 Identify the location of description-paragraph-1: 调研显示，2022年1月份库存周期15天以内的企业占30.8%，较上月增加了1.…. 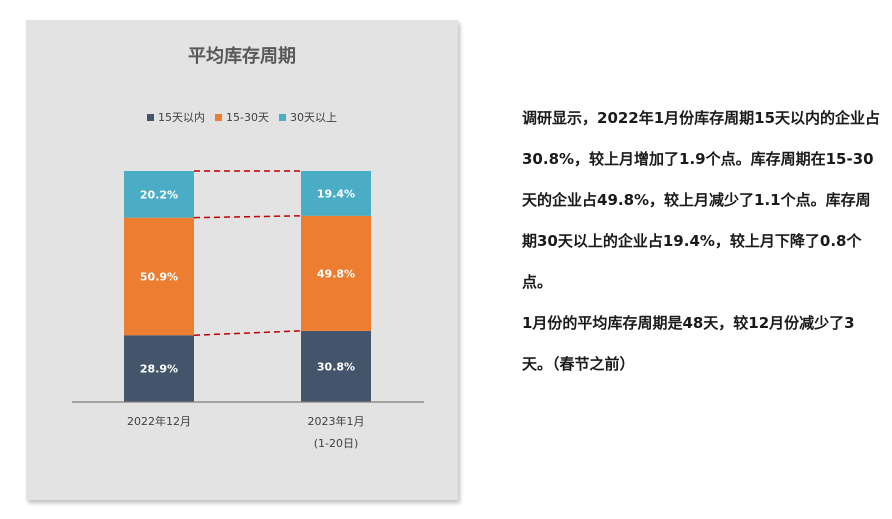
(701, 200).